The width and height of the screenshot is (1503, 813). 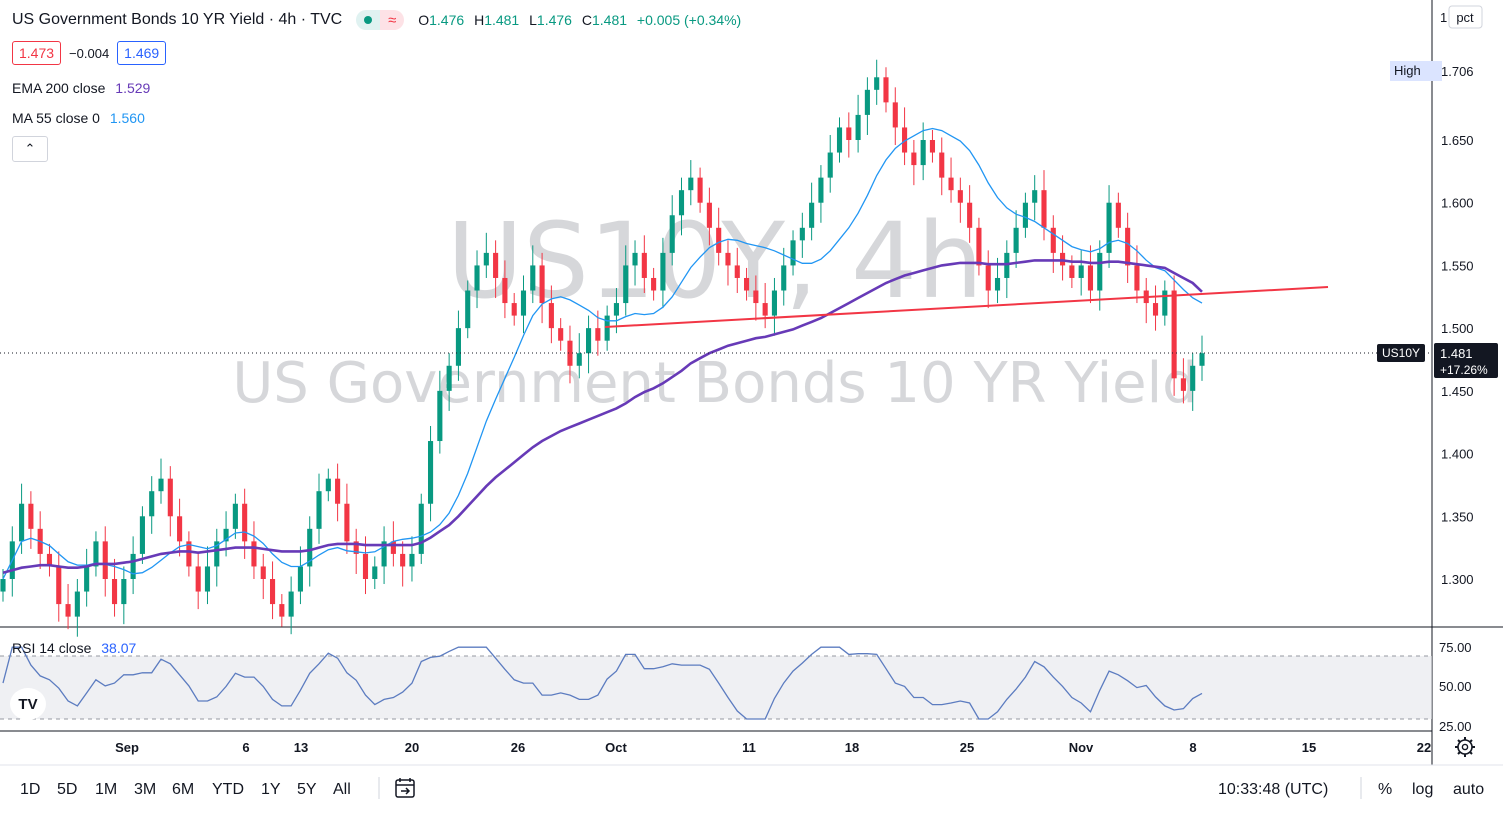 I want to click on buy-price-button: 1.469, so click(x=142, y=53).